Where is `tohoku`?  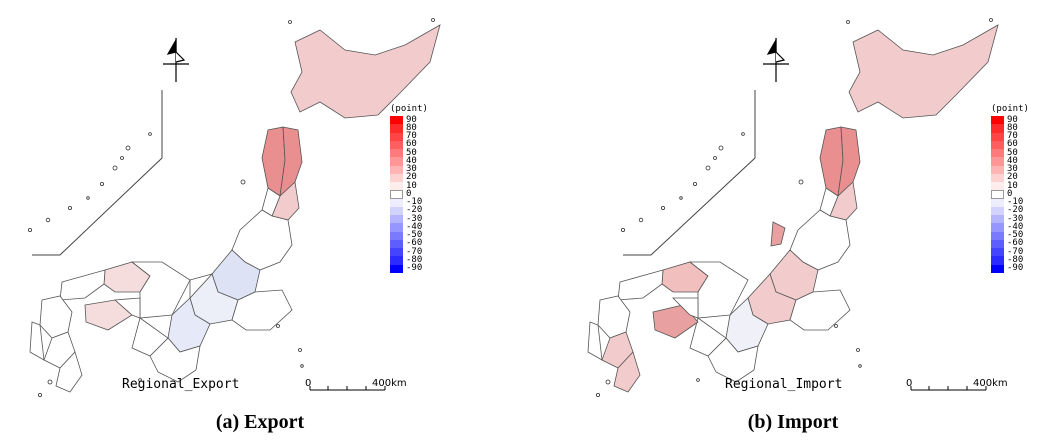 tohoku is located at coordinates (282, 173).